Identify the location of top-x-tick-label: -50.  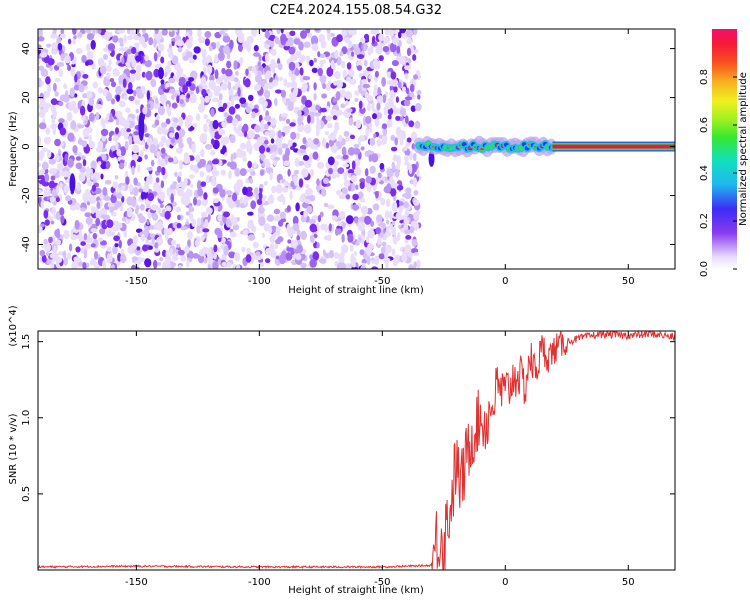
(382, 281).